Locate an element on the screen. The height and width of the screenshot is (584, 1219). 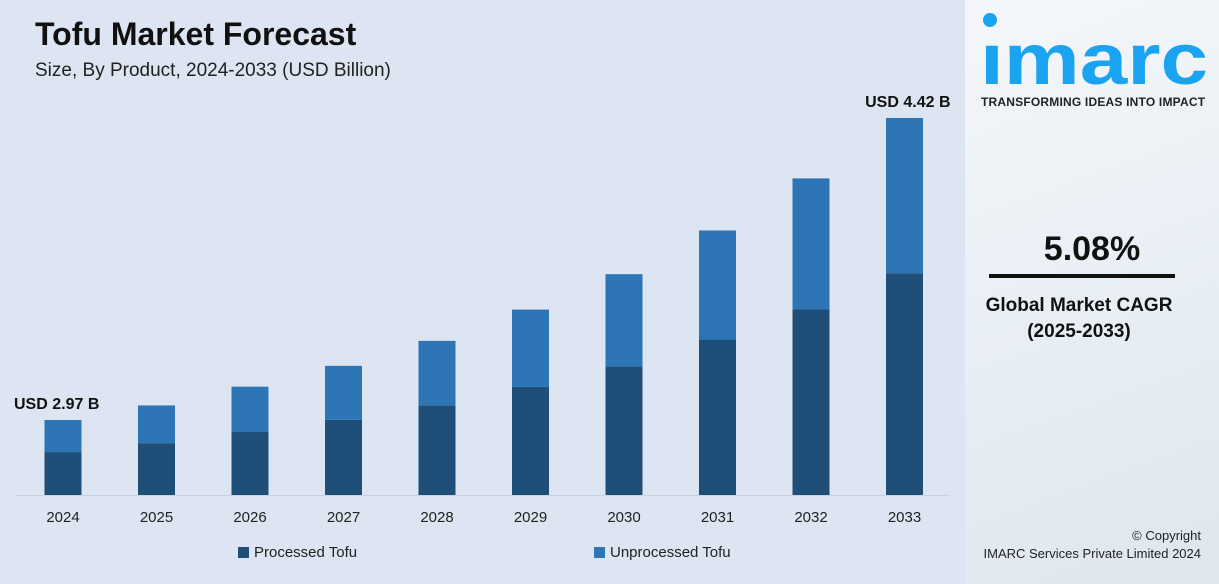
bar-processed-2028 is located at coordinates (437, 450).